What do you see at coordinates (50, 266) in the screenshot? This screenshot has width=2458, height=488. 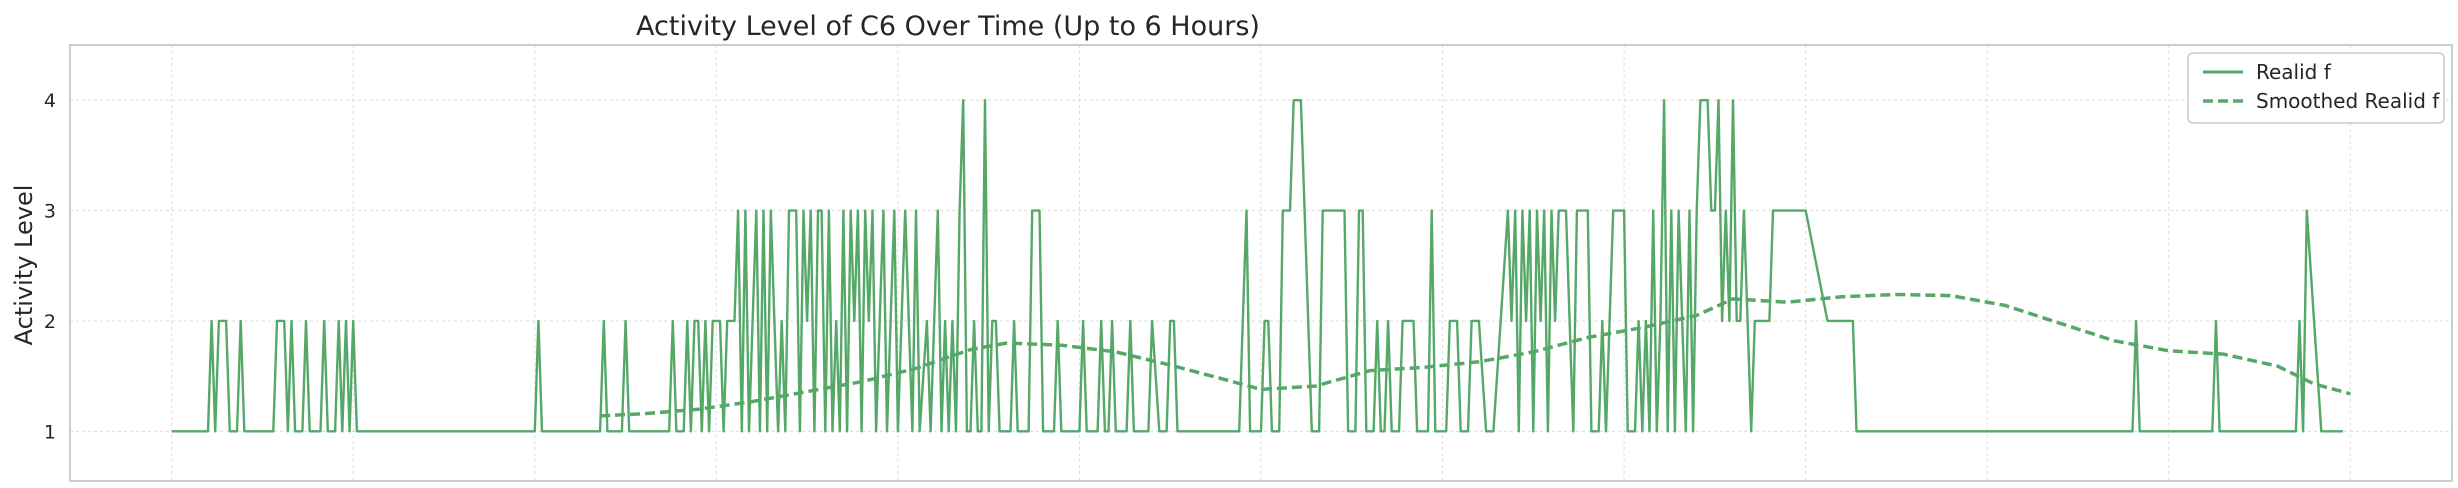 I see `y-tick-labels: 1 2 3 4` at bounding box center [50, 266].